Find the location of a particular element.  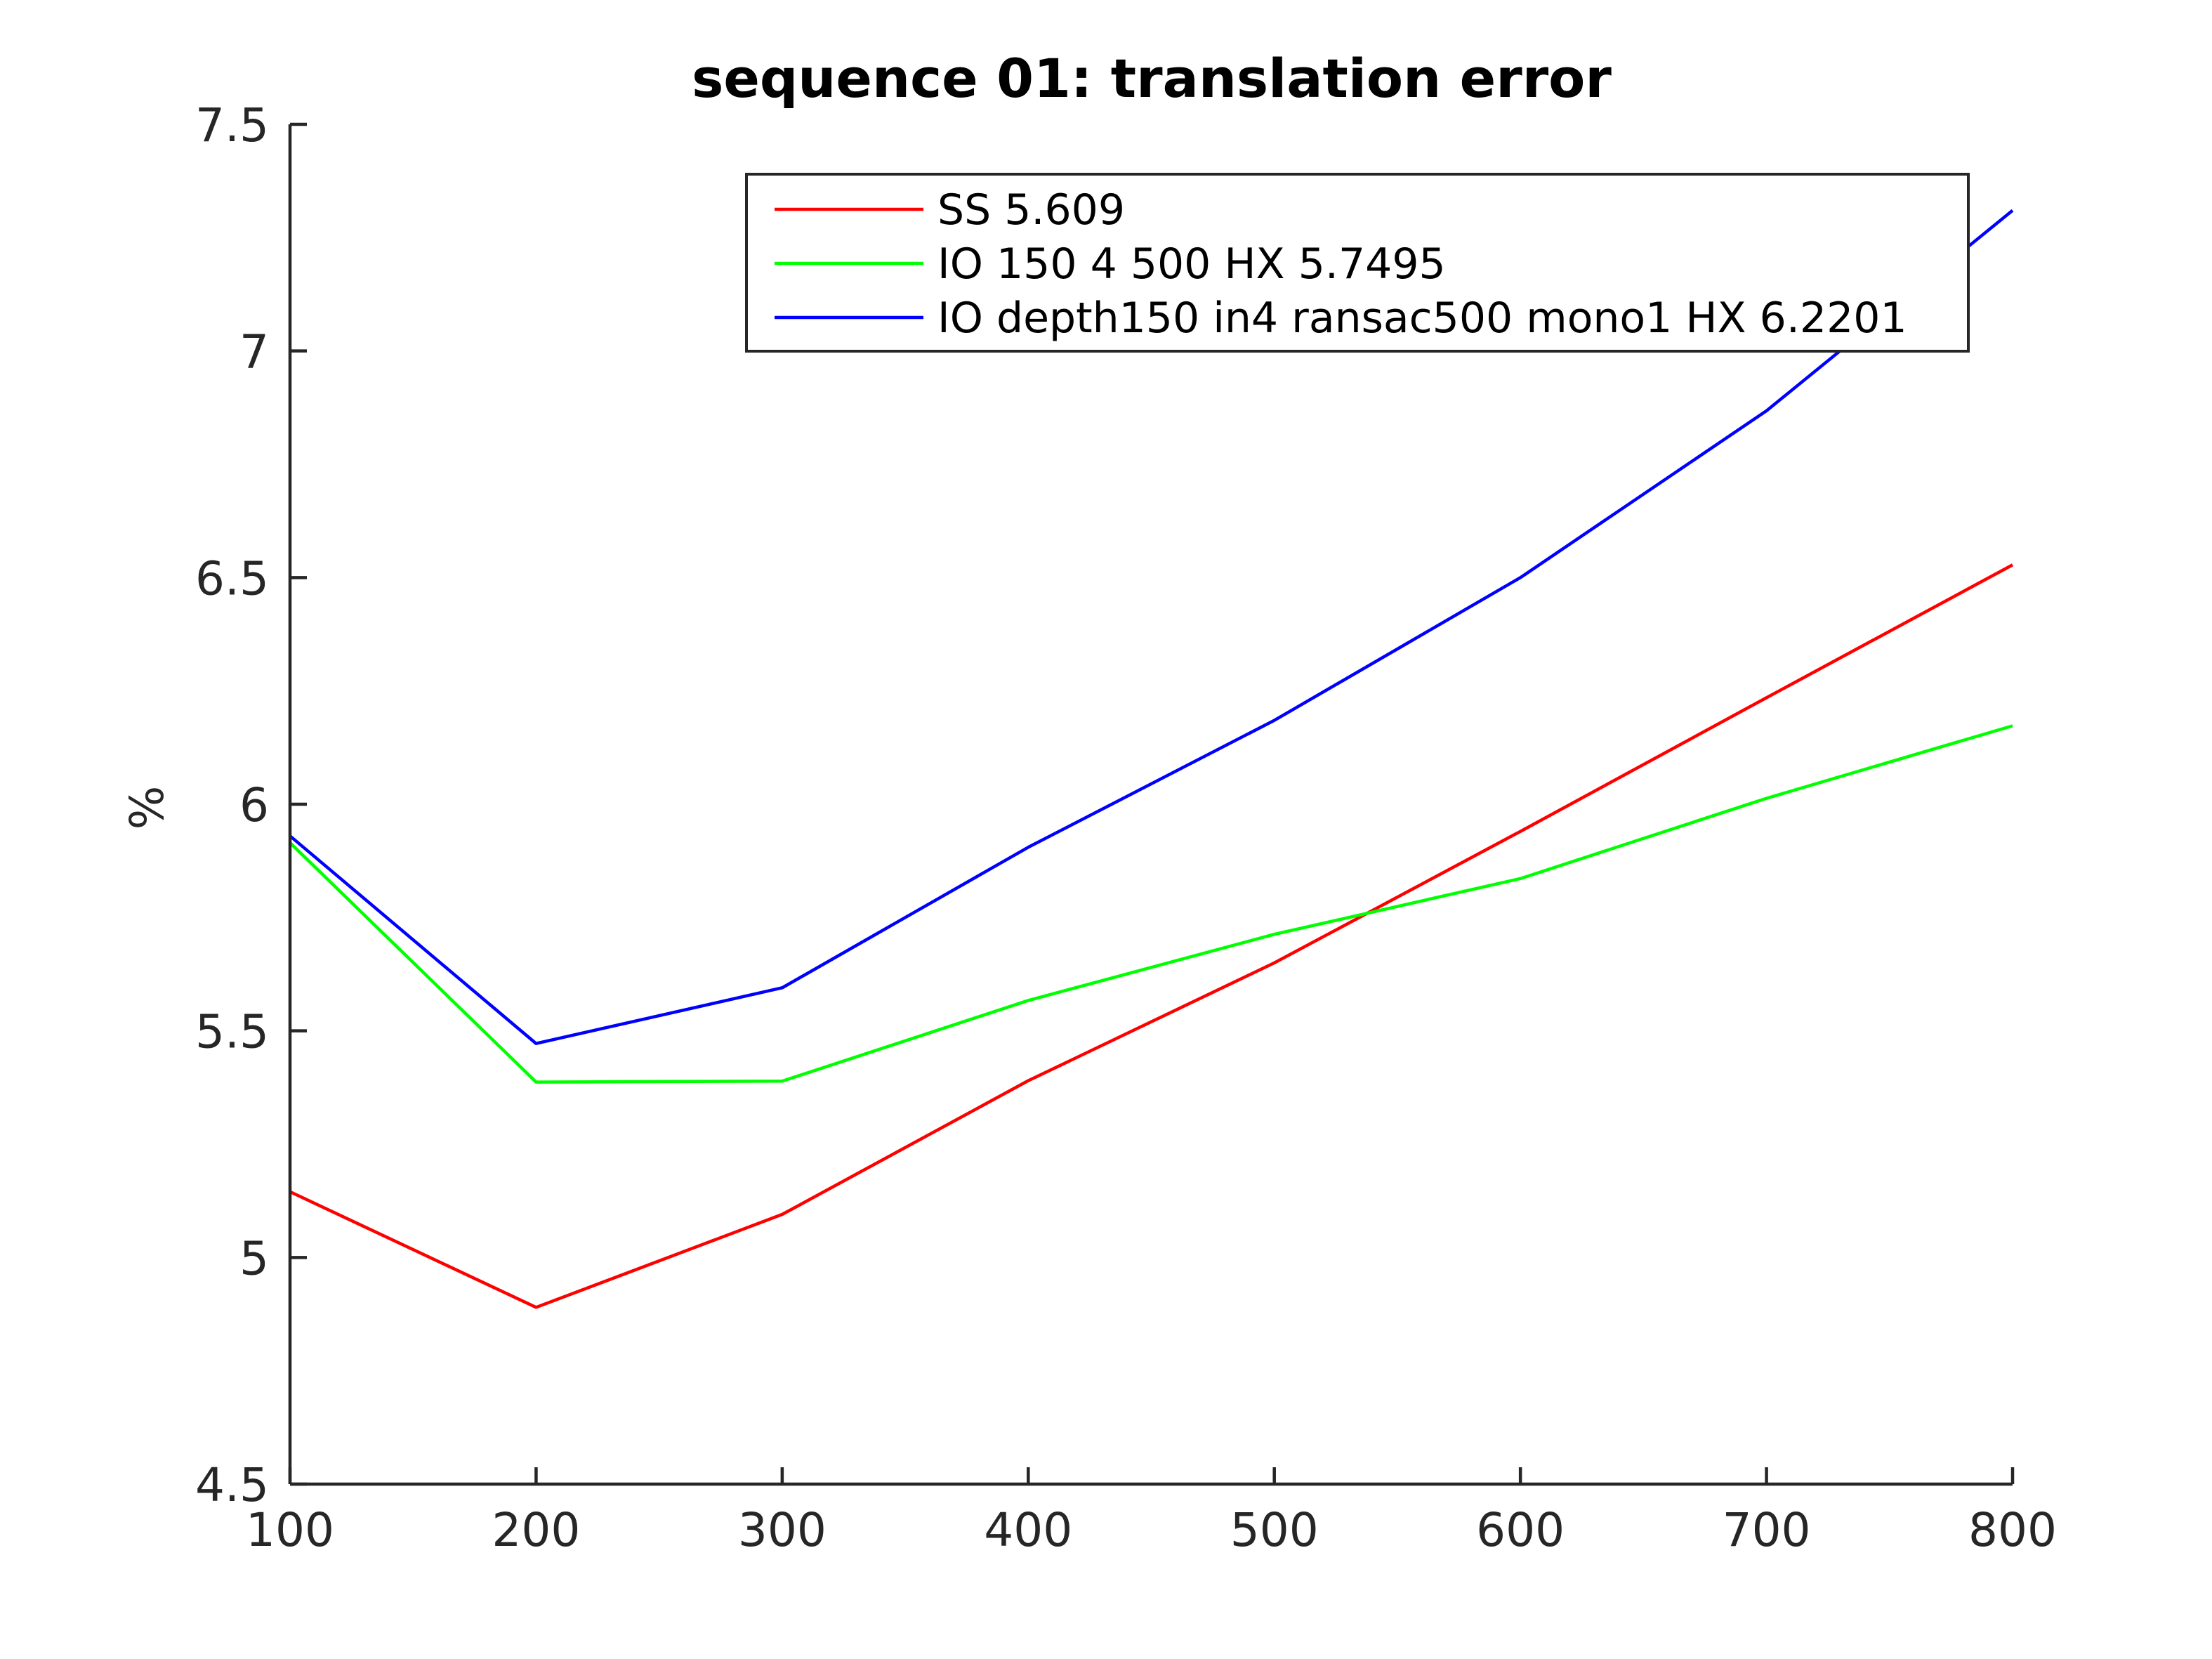

legend-label-1: SS 5.609 is located at coordinates (1031, 210).